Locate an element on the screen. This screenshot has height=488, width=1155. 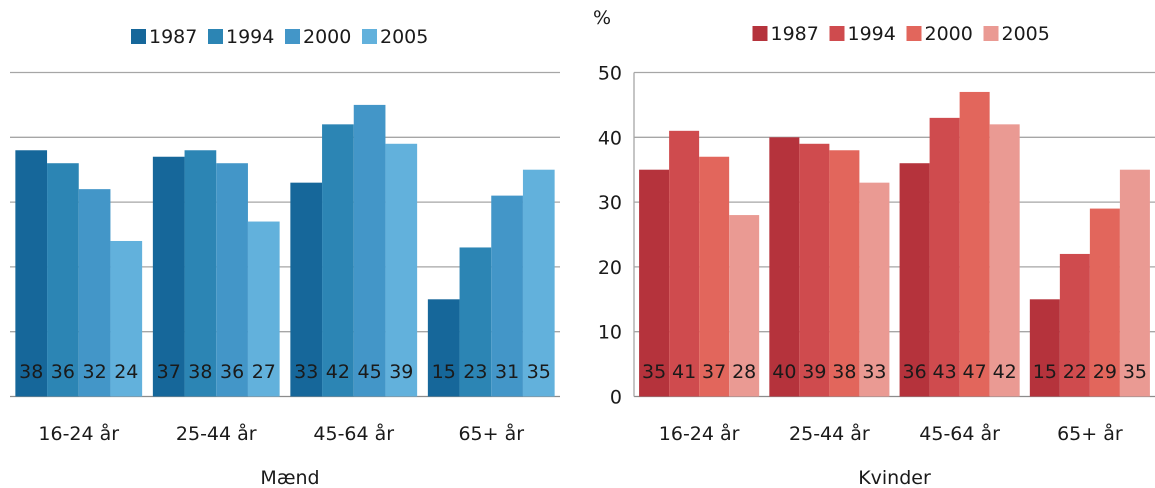
y-tick-label: 30 is located at coordinates (610, 203).